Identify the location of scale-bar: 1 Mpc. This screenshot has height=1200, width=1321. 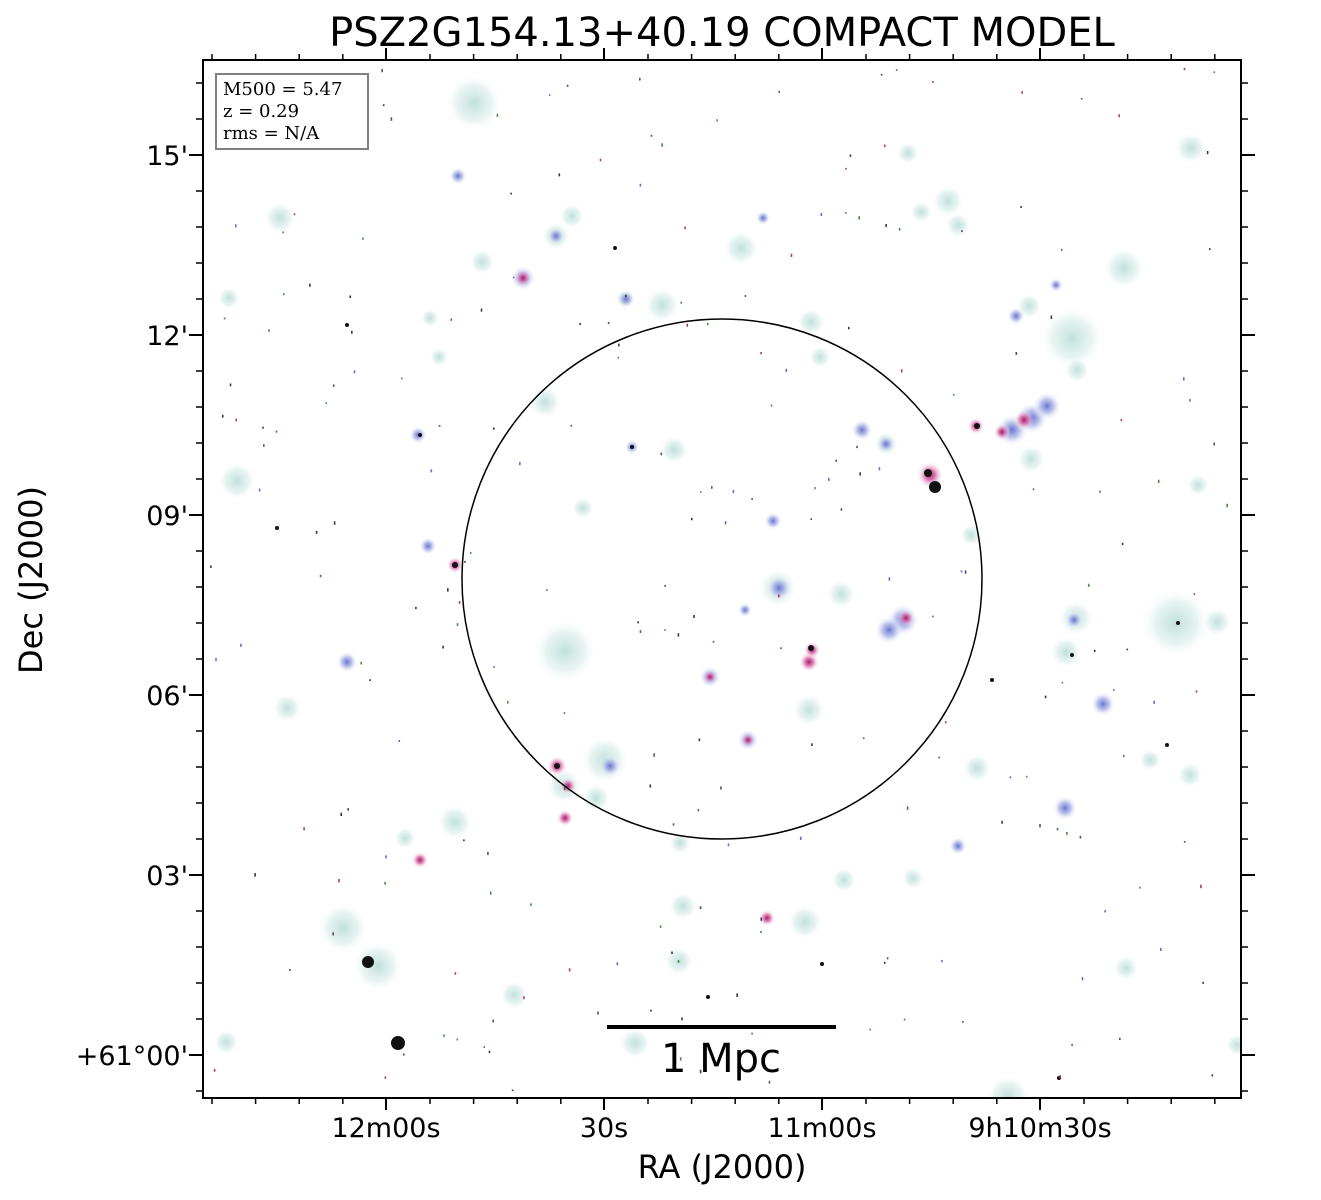
(721, 1053).